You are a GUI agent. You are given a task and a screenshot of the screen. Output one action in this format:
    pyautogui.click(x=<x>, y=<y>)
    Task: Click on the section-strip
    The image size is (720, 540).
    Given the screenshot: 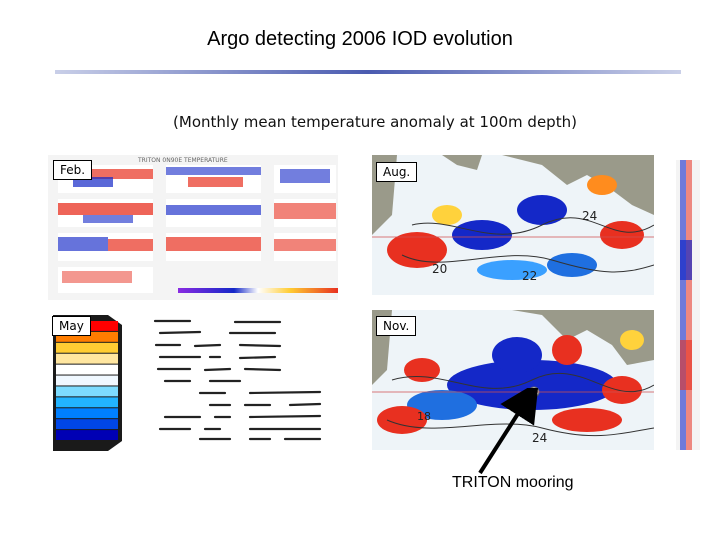 What is the action you would take?
    pyautogui.click(x=688, y=305)
    